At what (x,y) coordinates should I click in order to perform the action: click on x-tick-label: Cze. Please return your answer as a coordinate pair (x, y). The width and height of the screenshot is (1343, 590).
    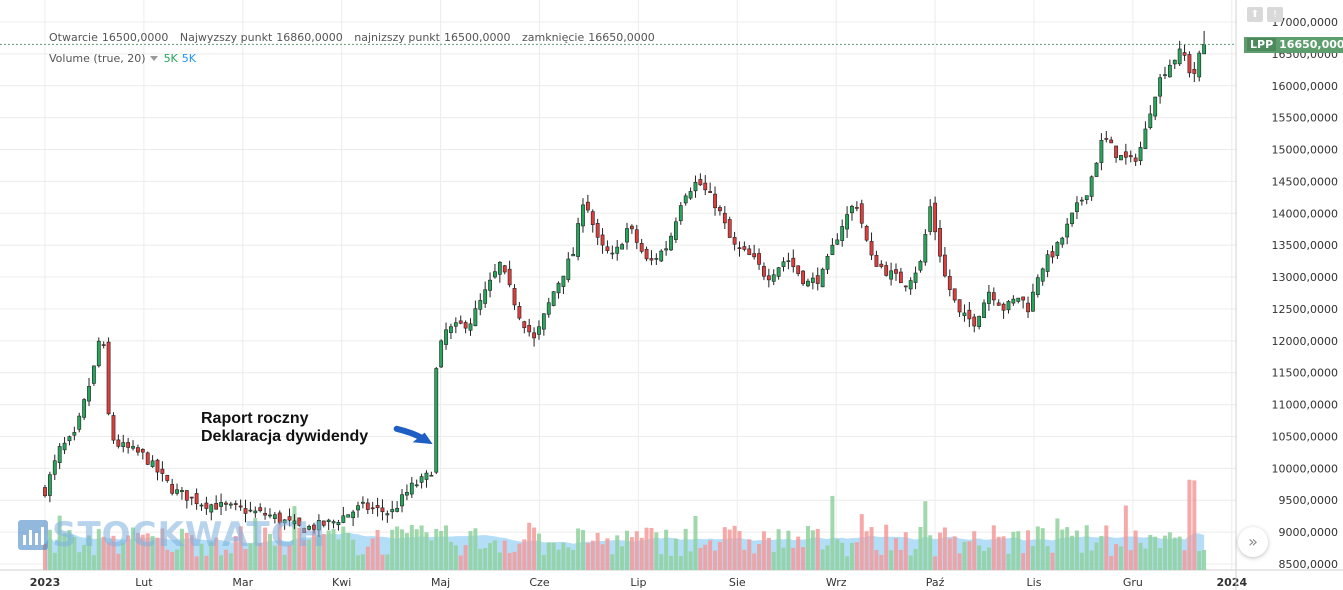
    Looking at the image, I should click on (539, 582).